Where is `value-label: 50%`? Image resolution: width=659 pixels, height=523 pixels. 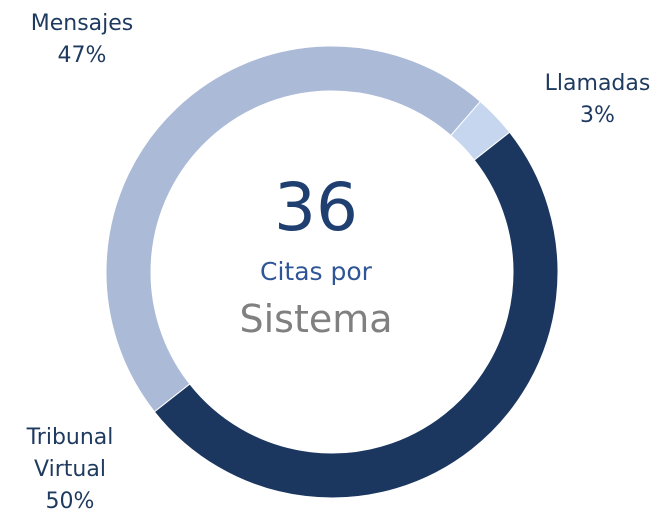 value-label: 50% is located at coordinates (70, 501).